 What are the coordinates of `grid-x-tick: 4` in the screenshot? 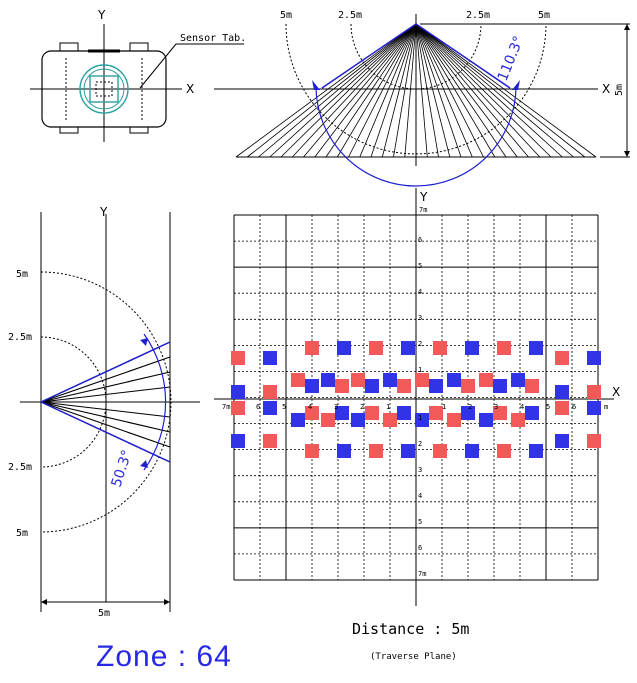 It's located at (310, 407).